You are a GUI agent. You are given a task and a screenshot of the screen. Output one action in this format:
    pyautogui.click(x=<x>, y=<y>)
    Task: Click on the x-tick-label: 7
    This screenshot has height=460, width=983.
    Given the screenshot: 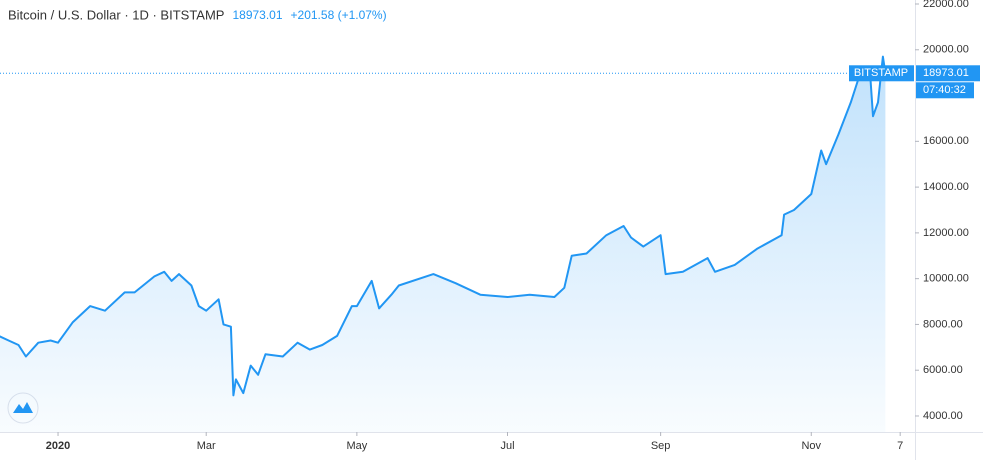 What is the action you would take?
    pyautogui.click(x=900, y=446)
    